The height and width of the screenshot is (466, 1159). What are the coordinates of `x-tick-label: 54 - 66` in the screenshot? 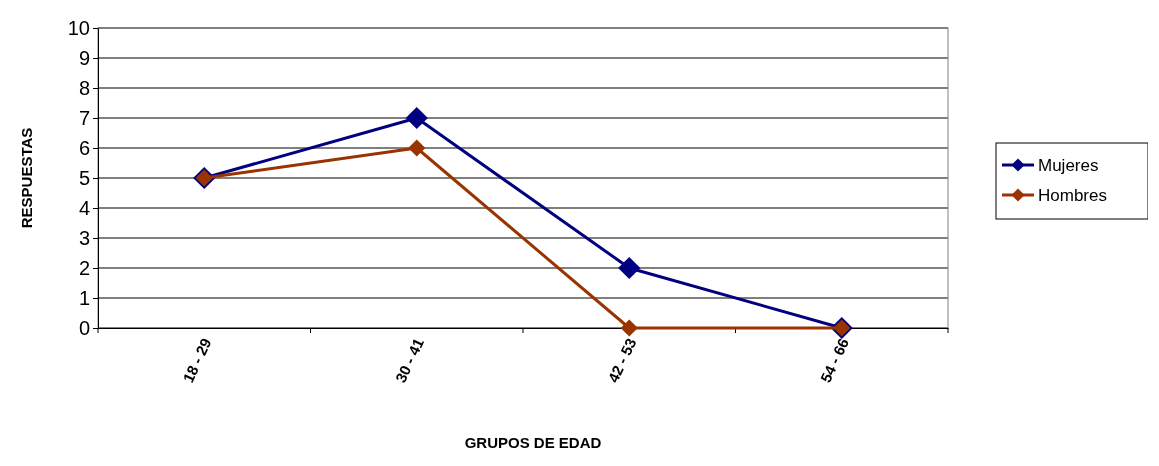 It's located at (834, 360).